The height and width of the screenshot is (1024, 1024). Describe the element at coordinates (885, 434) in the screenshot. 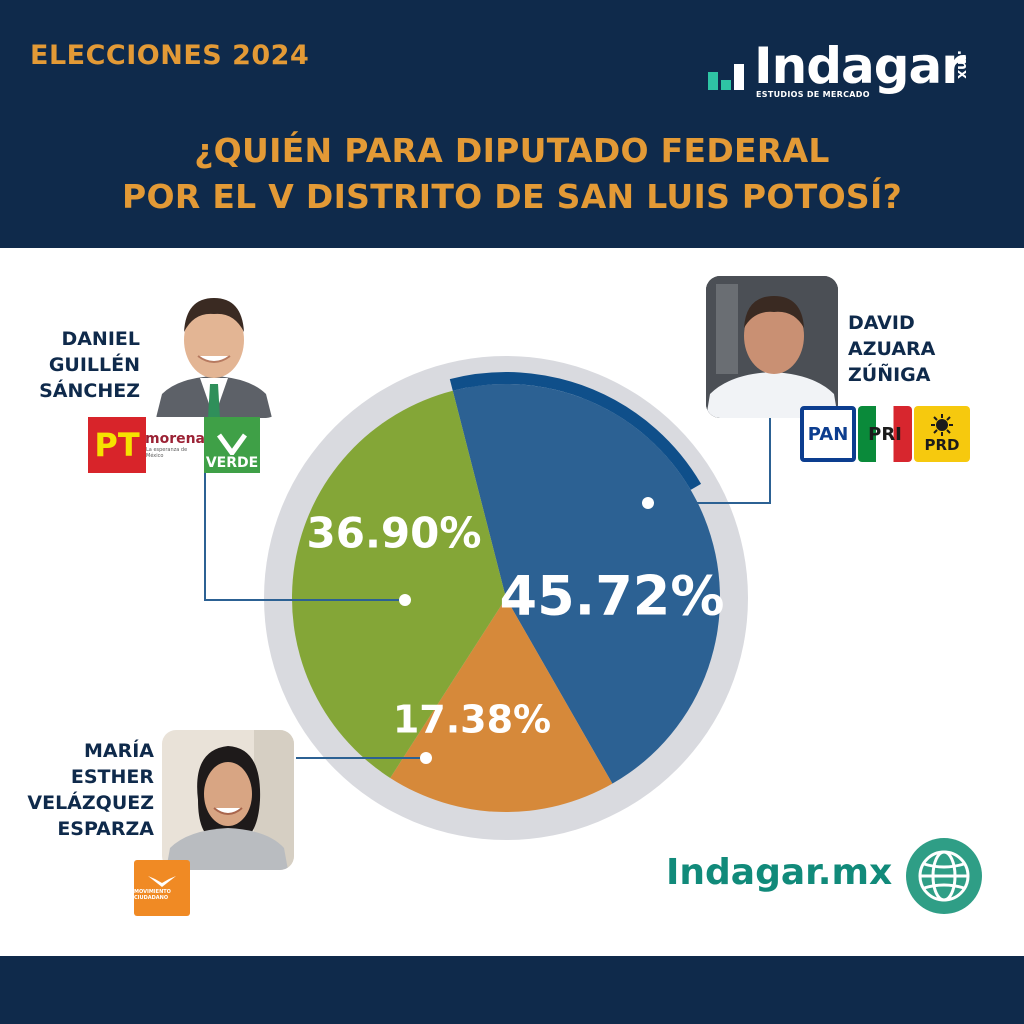

I see `pri-logo: PRI` at that location.